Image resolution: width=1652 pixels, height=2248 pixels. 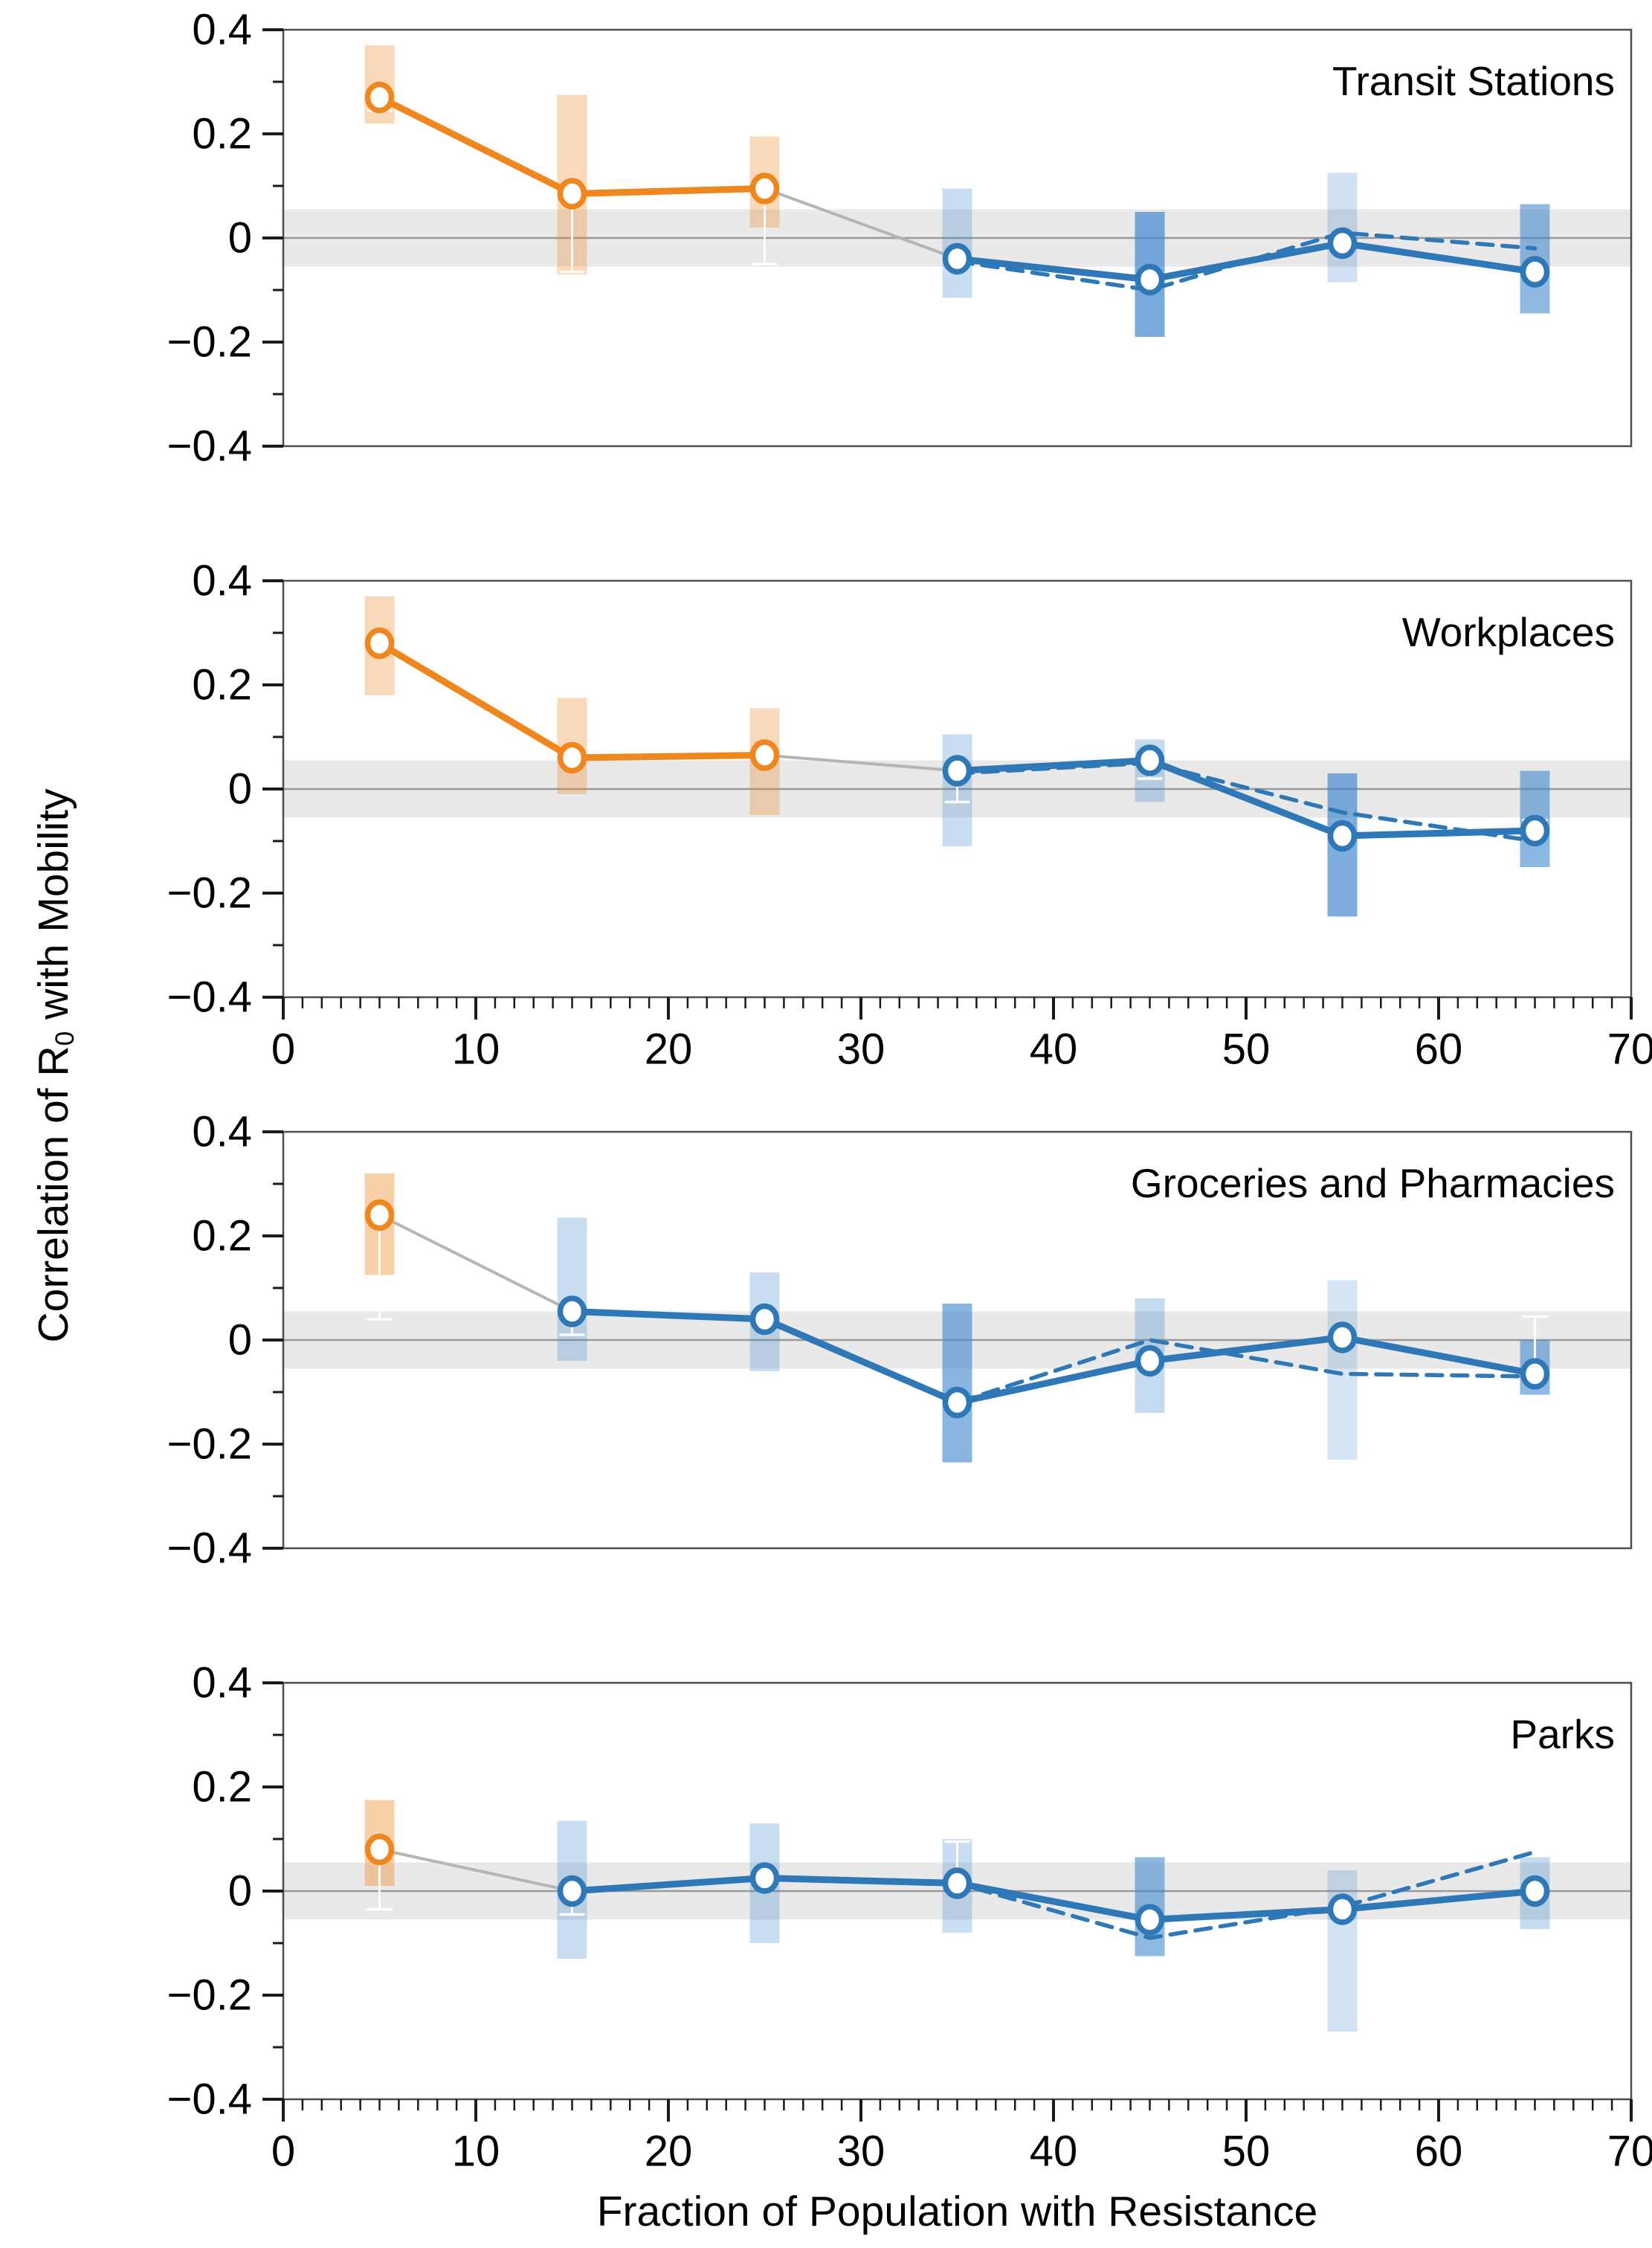 I want to click on dashed-series-line, so click(x=1246, y=802).